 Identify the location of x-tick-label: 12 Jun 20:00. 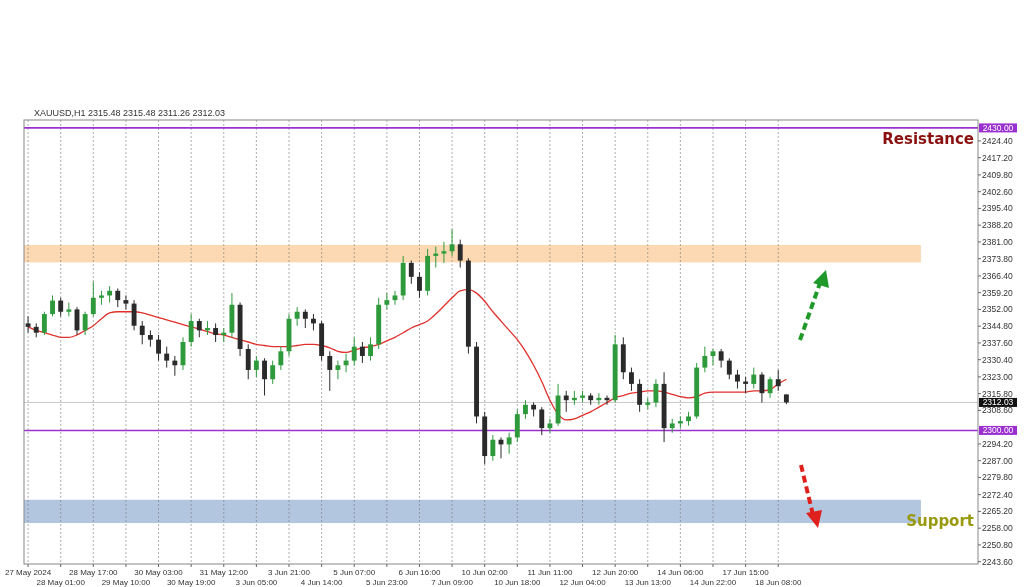
(615, 572).